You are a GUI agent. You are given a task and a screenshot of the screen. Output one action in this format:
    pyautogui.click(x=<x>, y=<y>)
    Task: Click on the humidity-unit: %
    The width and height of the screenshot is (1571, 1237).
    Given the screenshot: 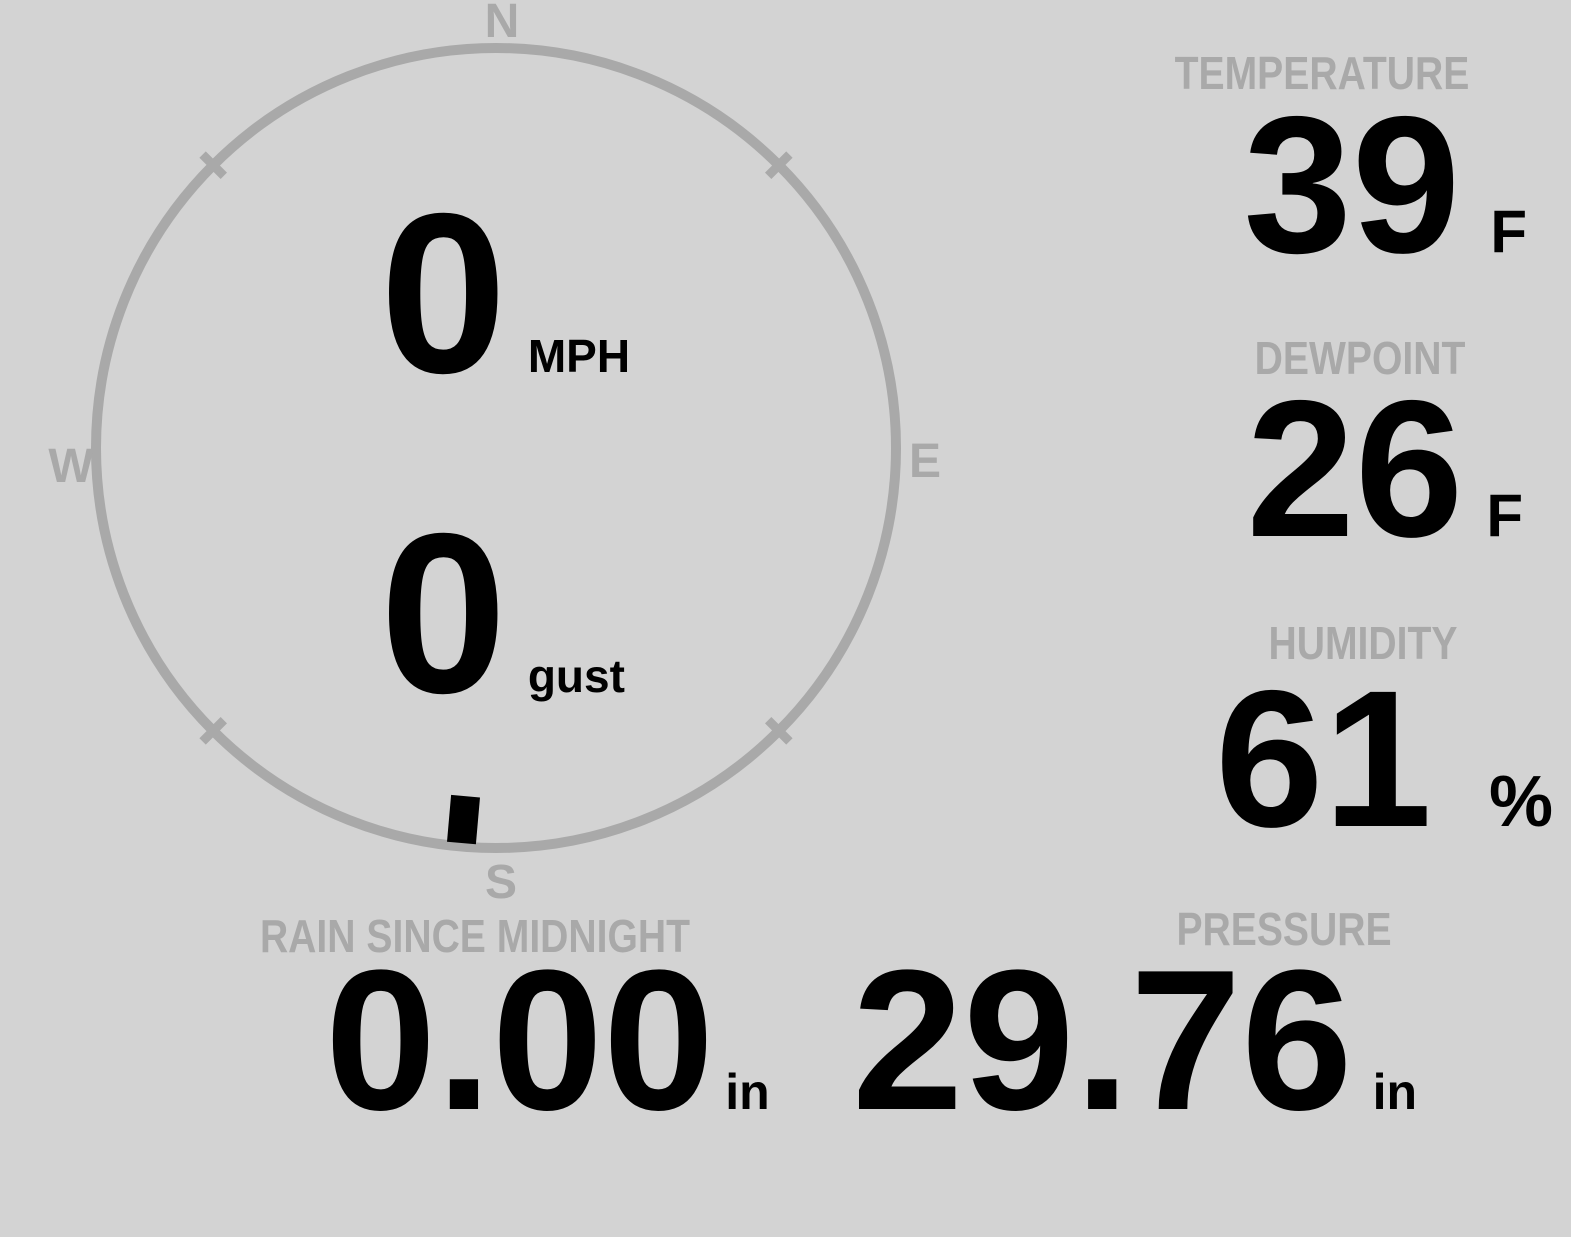 What is the action you would take?
    pyautogui.click(x=1520, y=802)
    